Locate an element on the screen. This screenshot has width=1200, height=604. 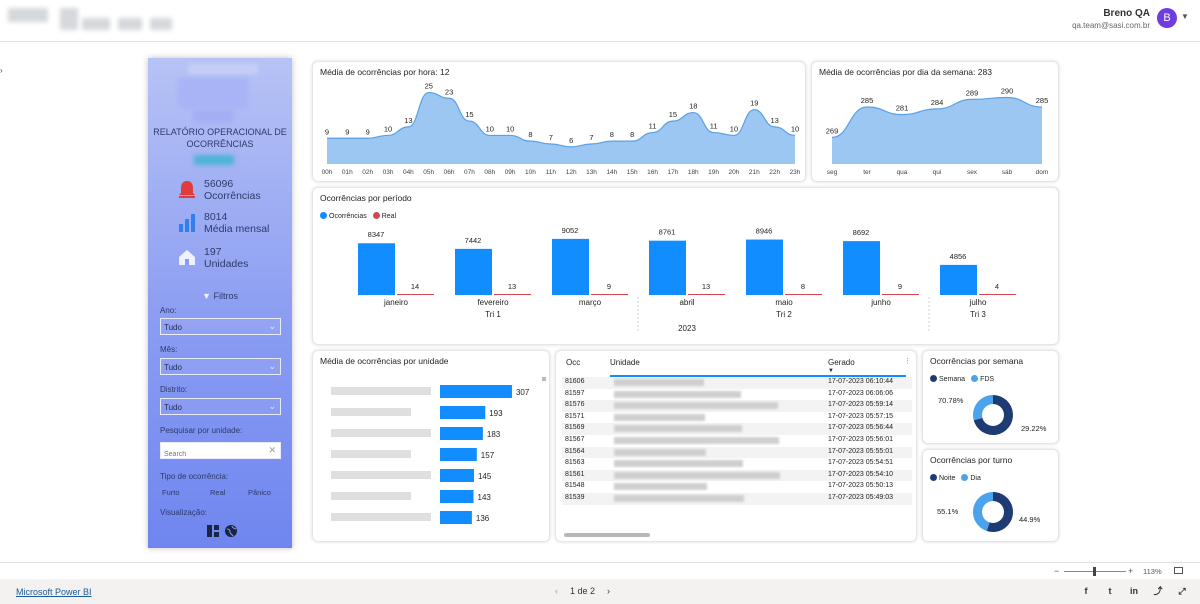
column-header-unidade: Unidade is located at coordinates (625, 362).